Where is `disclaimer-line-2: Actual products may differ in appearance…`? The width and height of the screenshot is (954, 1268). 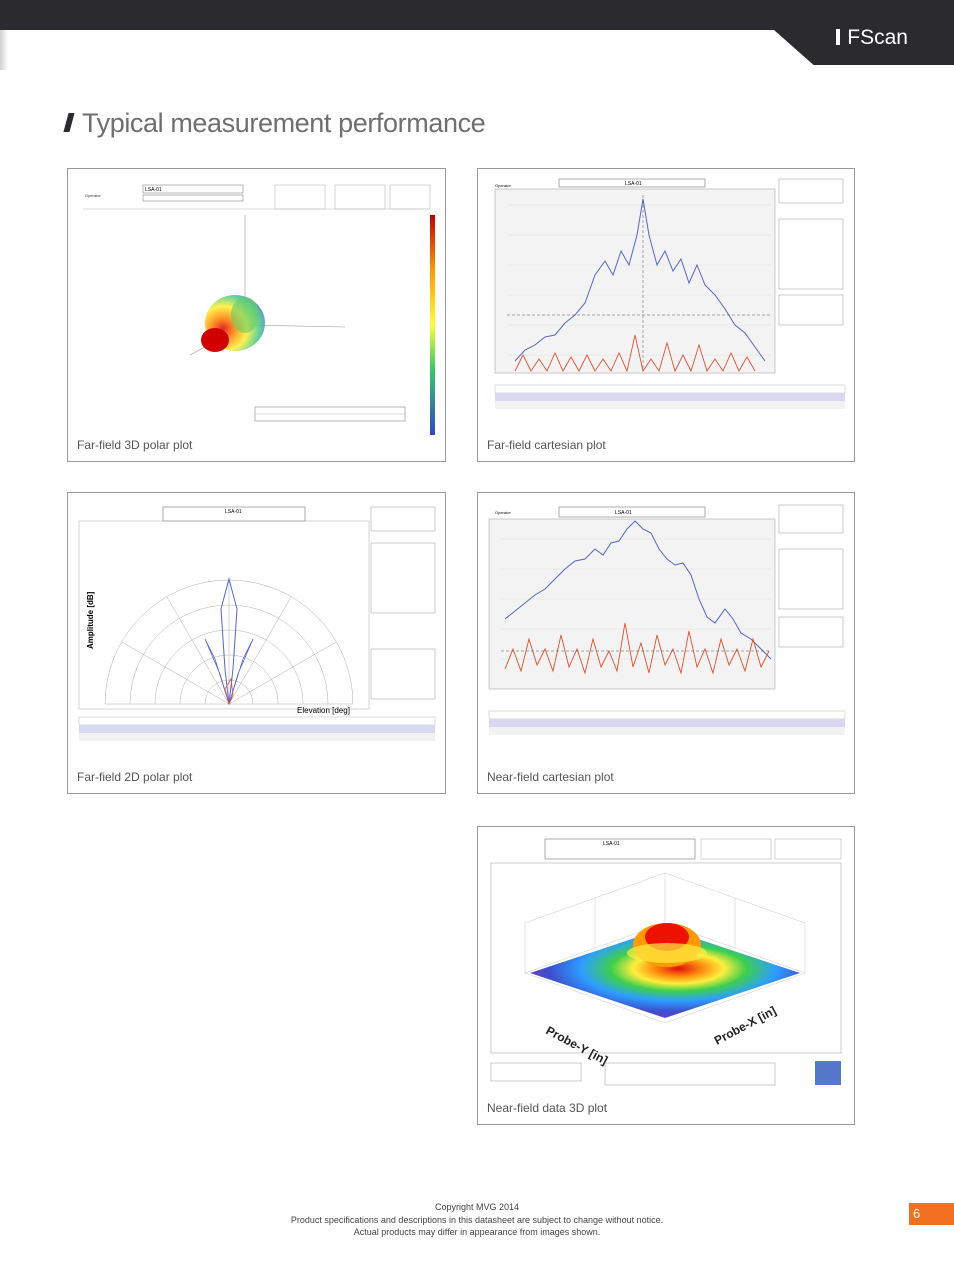
disclaimer-line-2: Actual products may differ in appearance… is located at coordinates (477, 1232).